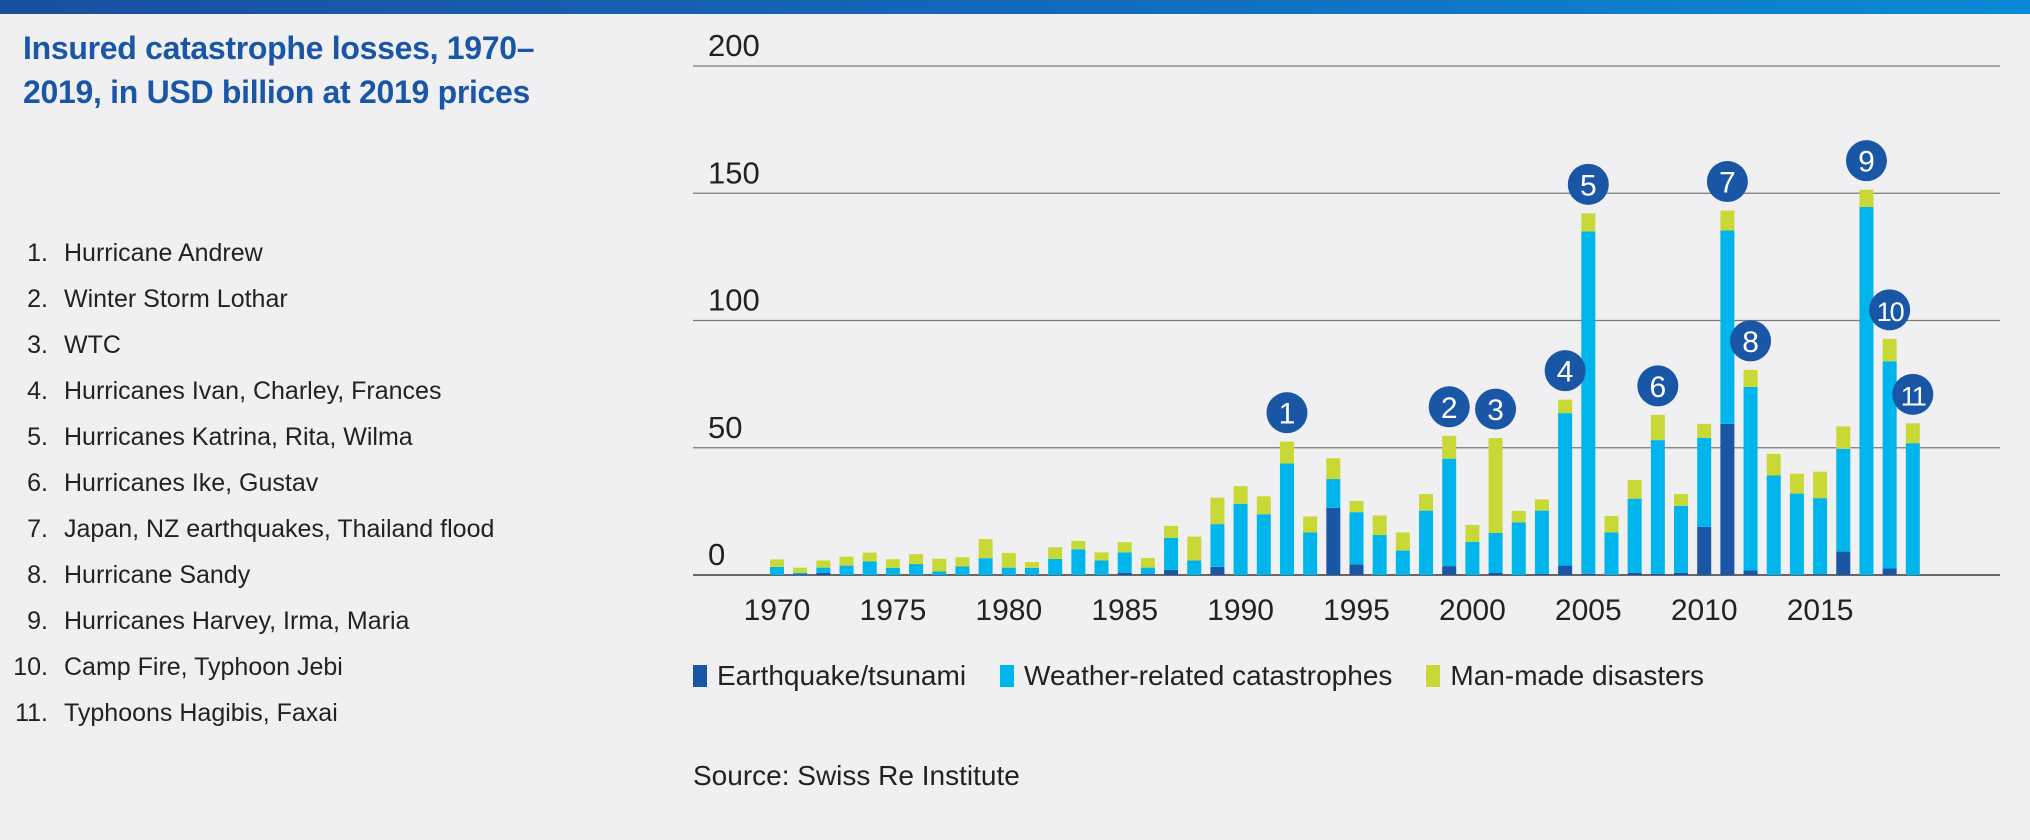 The image size is (2030, 840). What do you see at coordinates (1124, 610) in the screenshot?
I see `x-tick-label: 1985` at bounding box center [1124, 610].